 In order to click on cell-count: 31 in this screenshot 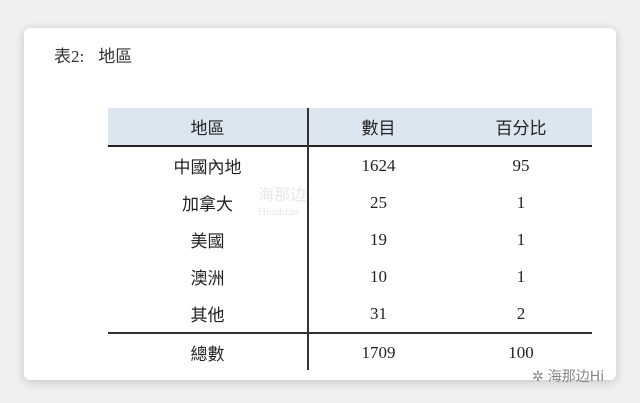, I will do `click(378, 313)`.